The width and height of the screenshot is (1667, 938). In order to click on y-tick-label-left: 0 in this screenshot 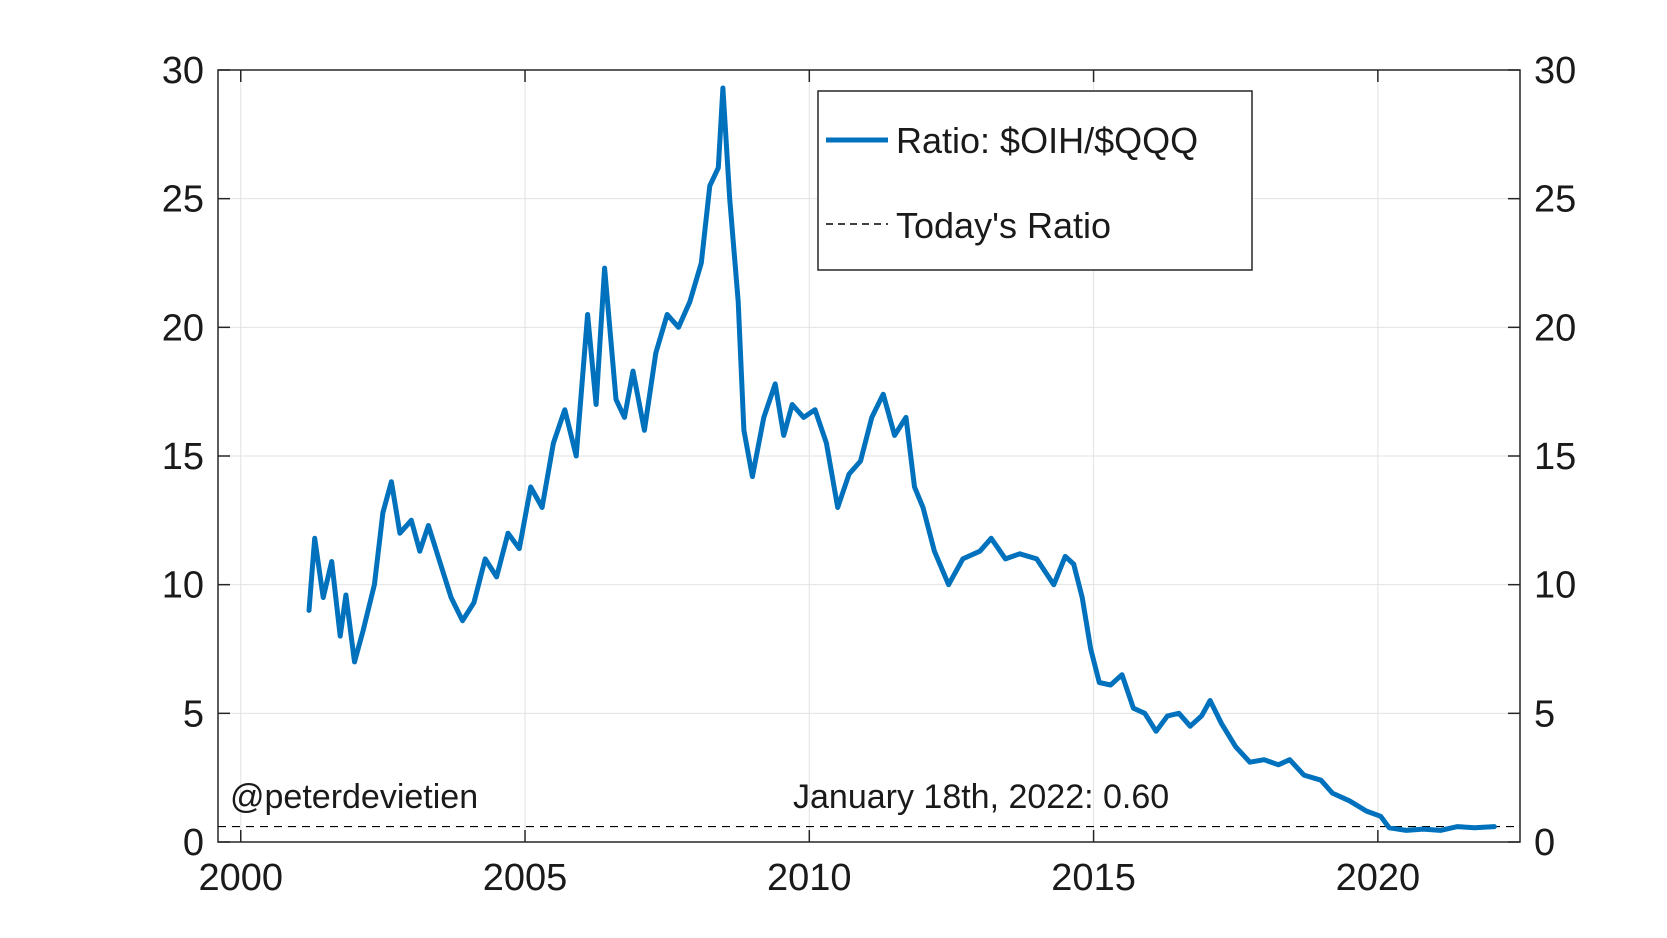, I will do `click(193, 843)`.